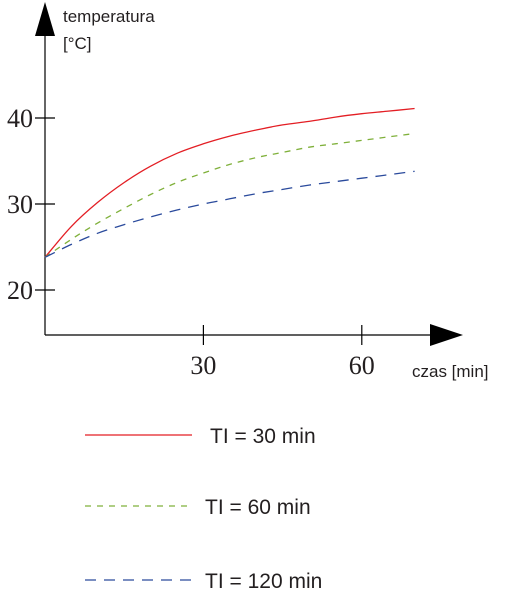 This screenshot has width=511, height=593. I want to click on legend: TI = 30 min TI = 60 min TI = 120 min, so click(203, 509).